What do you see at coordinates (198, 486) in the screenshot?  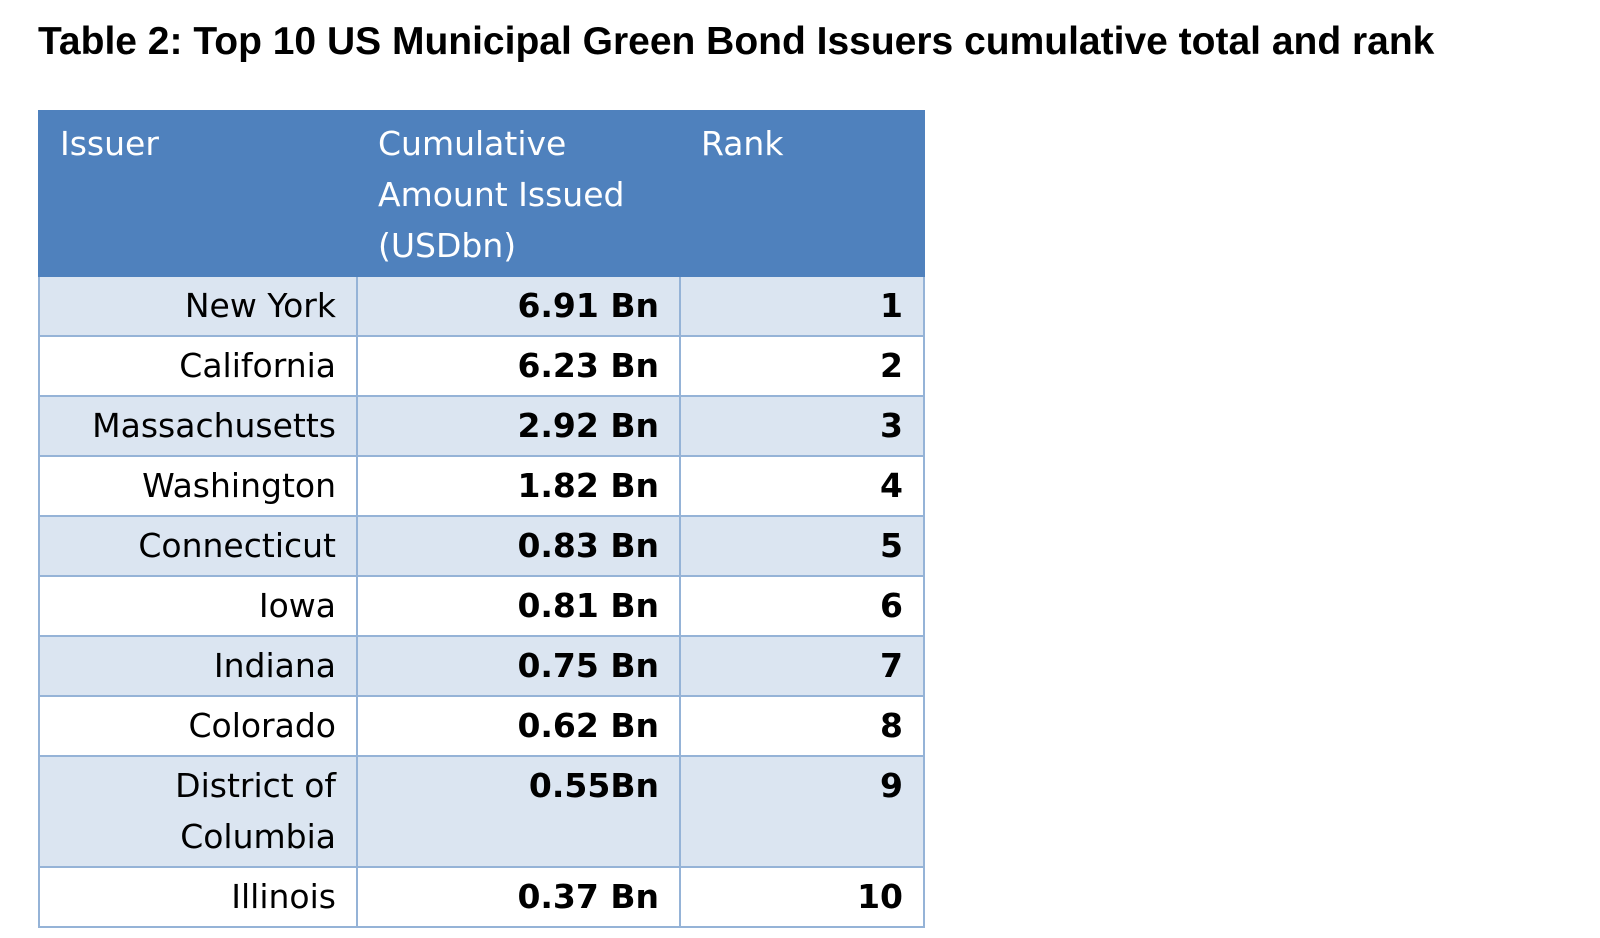 I see `issuer-cell: Washington` at bounding box center [198, 486].